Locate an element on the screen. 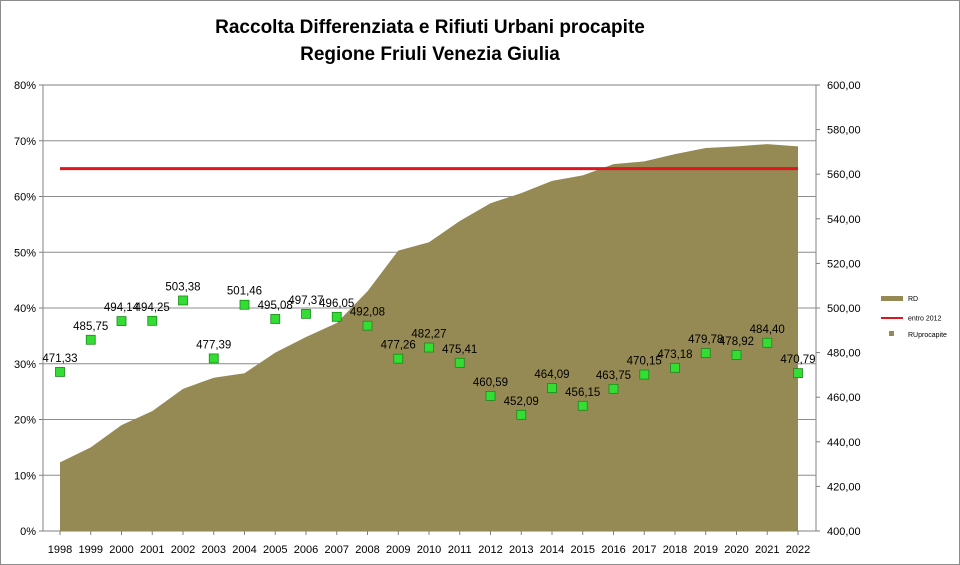 The image size is (960, 565). right-tick-label: 600,00 is located at coordinates (844, 86).